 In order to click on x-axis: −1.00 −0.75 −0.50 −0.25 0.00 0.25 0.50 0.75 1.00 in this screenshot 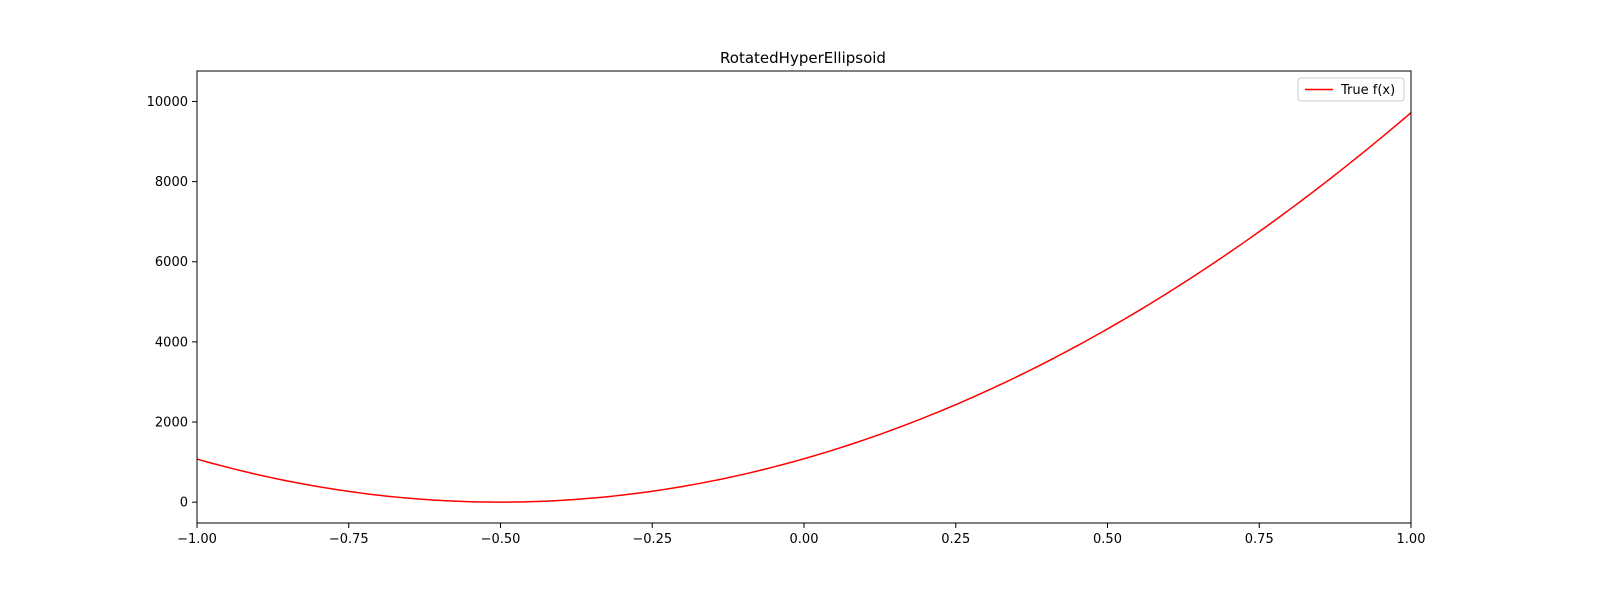, I will do `click(801, 535)`.